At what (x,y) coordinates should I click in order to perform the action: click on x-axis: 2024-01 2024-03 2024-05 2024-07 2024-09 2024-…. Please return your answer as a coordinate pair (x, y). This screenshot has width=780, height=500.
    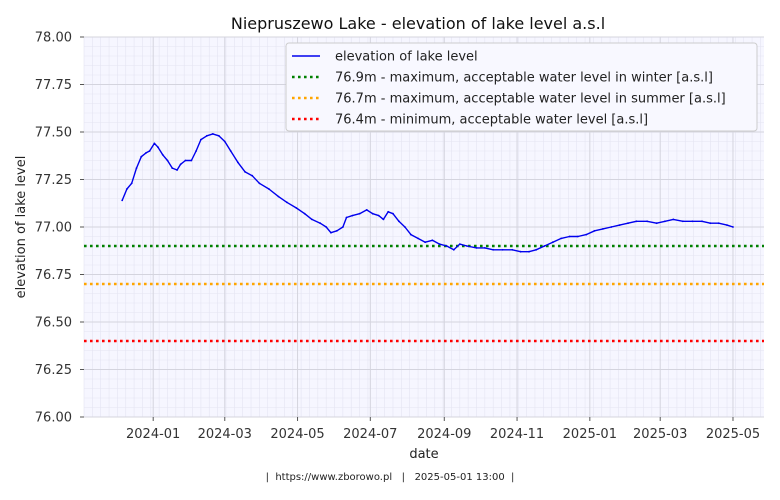
    Looking at the image, I should click on (443, 429).